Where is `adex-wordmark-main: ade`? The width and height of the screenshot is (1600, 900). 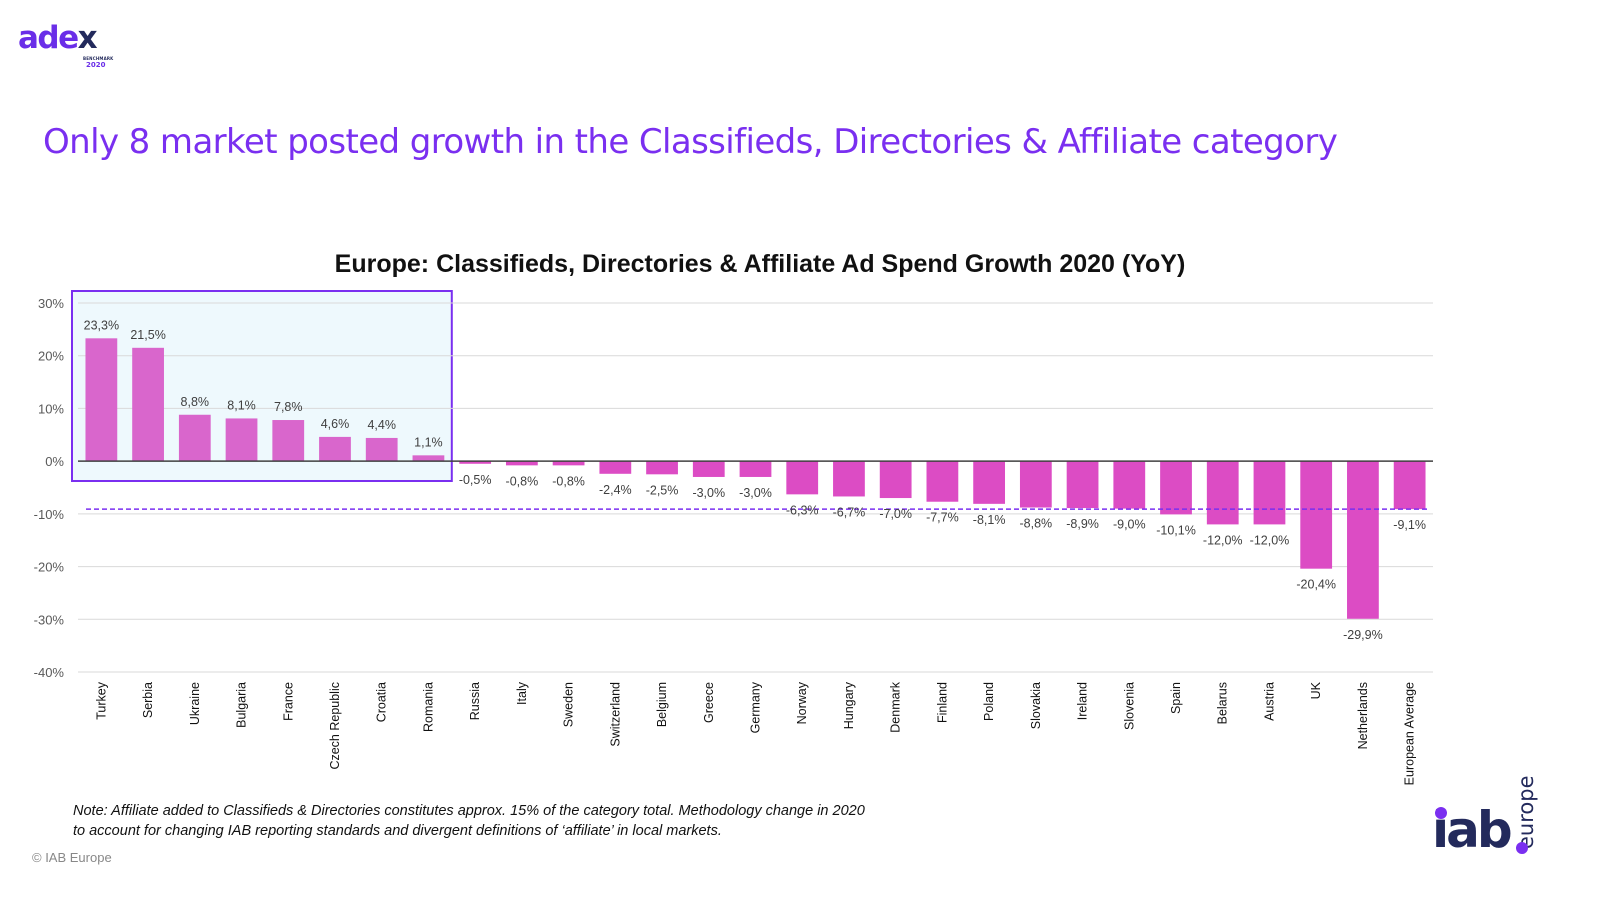
adex-wordmark-main: ade is located at coordinates (48, 38).